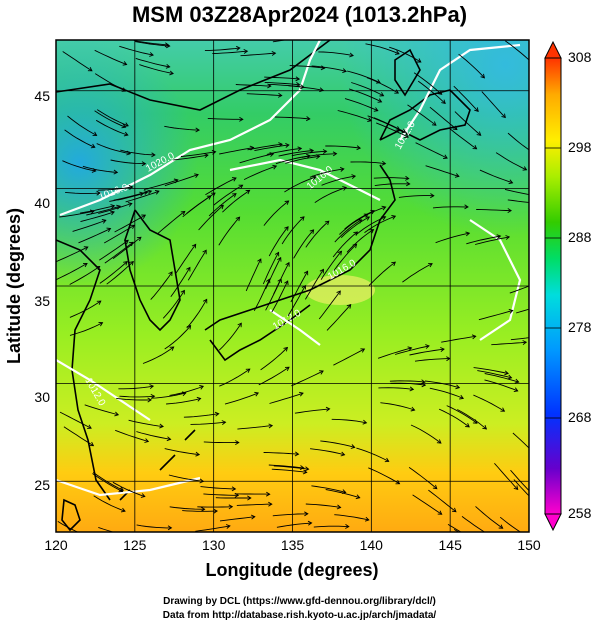 This screenshot has width=599, height=625. What do you see at coordinates (42, 290) in the screenshot?
I see `y-axis: 25 30 35 40 45` at bounding box center [42, 290].